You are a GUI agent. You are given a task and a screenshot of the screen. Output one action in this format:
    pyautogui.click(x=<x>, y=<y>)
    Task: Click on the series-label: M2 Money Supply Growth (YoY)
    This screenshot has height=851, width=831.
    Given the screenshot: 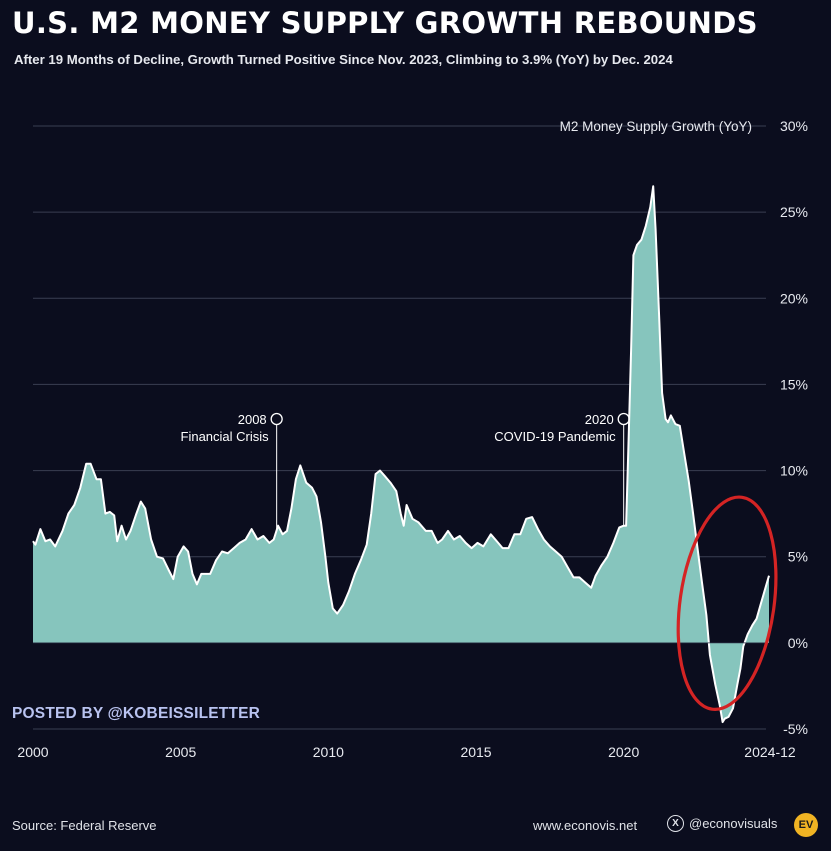 What is the action you would take?
    pyautogui.click(x=656, y=126)
    